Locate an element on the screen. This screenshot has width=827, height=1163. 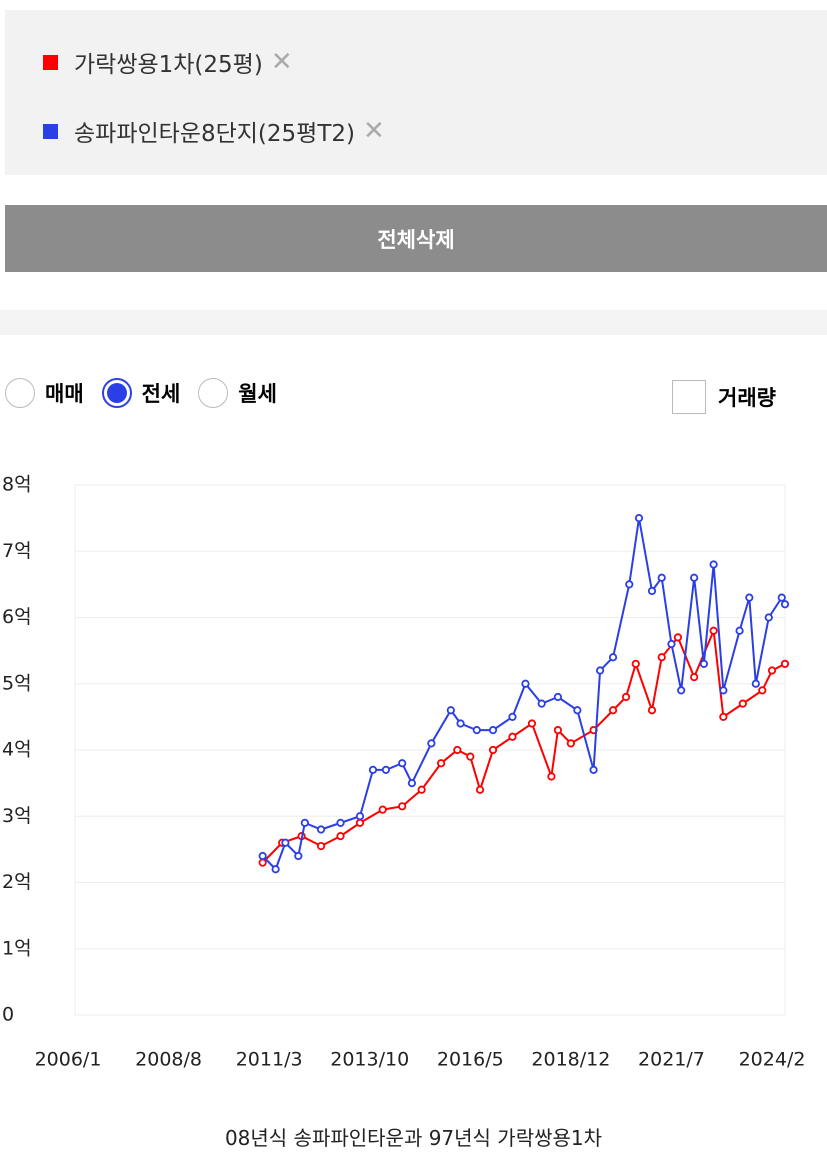
radio-group: 매매 전세 월세 is located at coordinates (150, 393).